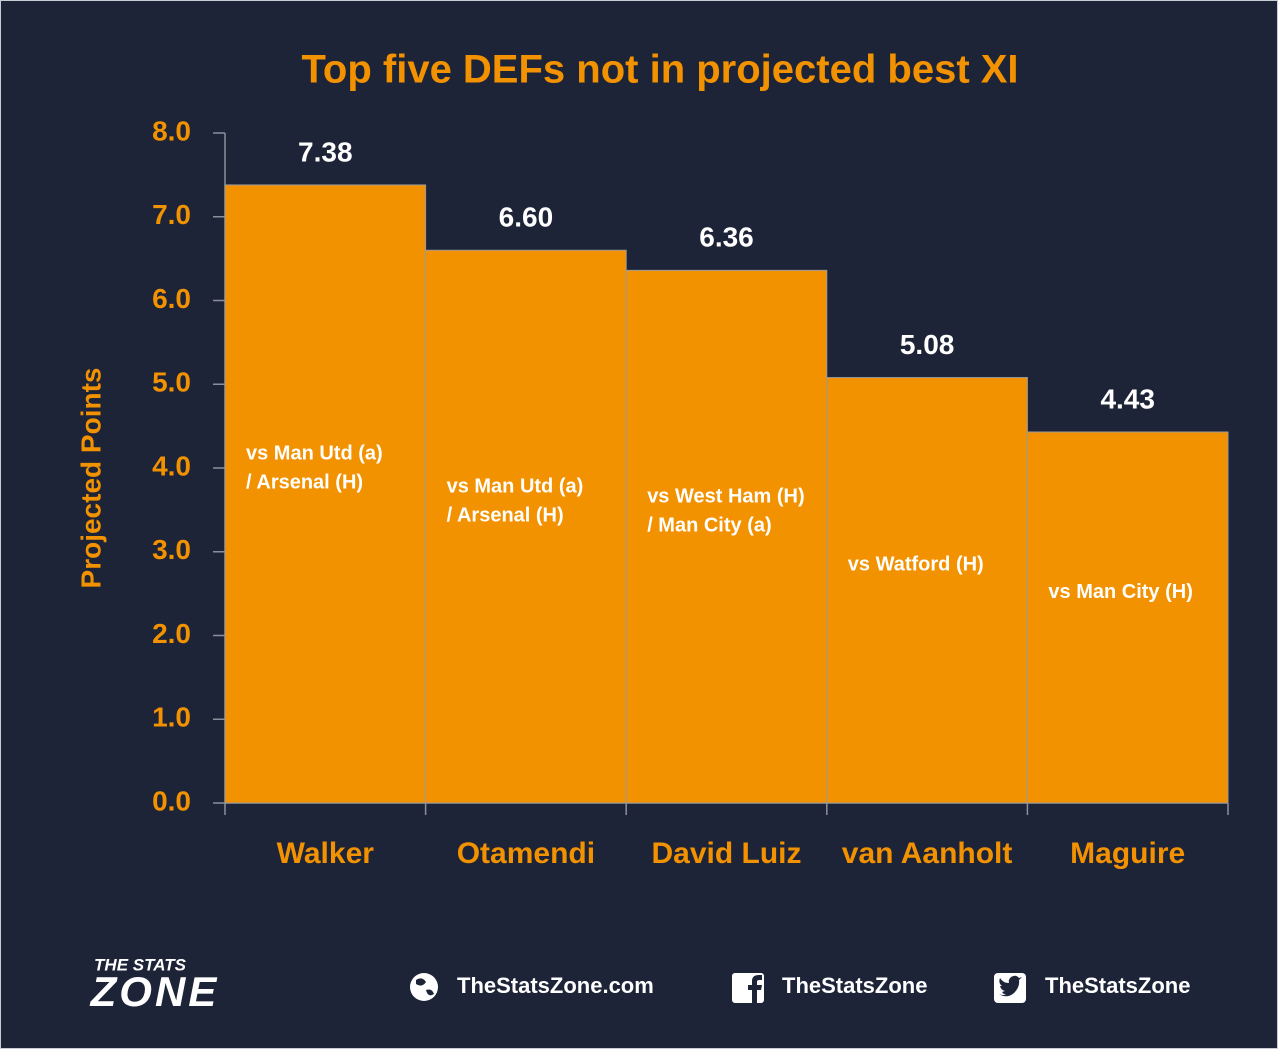 Image resolution: width=1278 pixels, height=1049 pixels. Describe the element at coordinates (526, 853) in the screenshot. I see `x-tick-label: Otamendi` at that location.